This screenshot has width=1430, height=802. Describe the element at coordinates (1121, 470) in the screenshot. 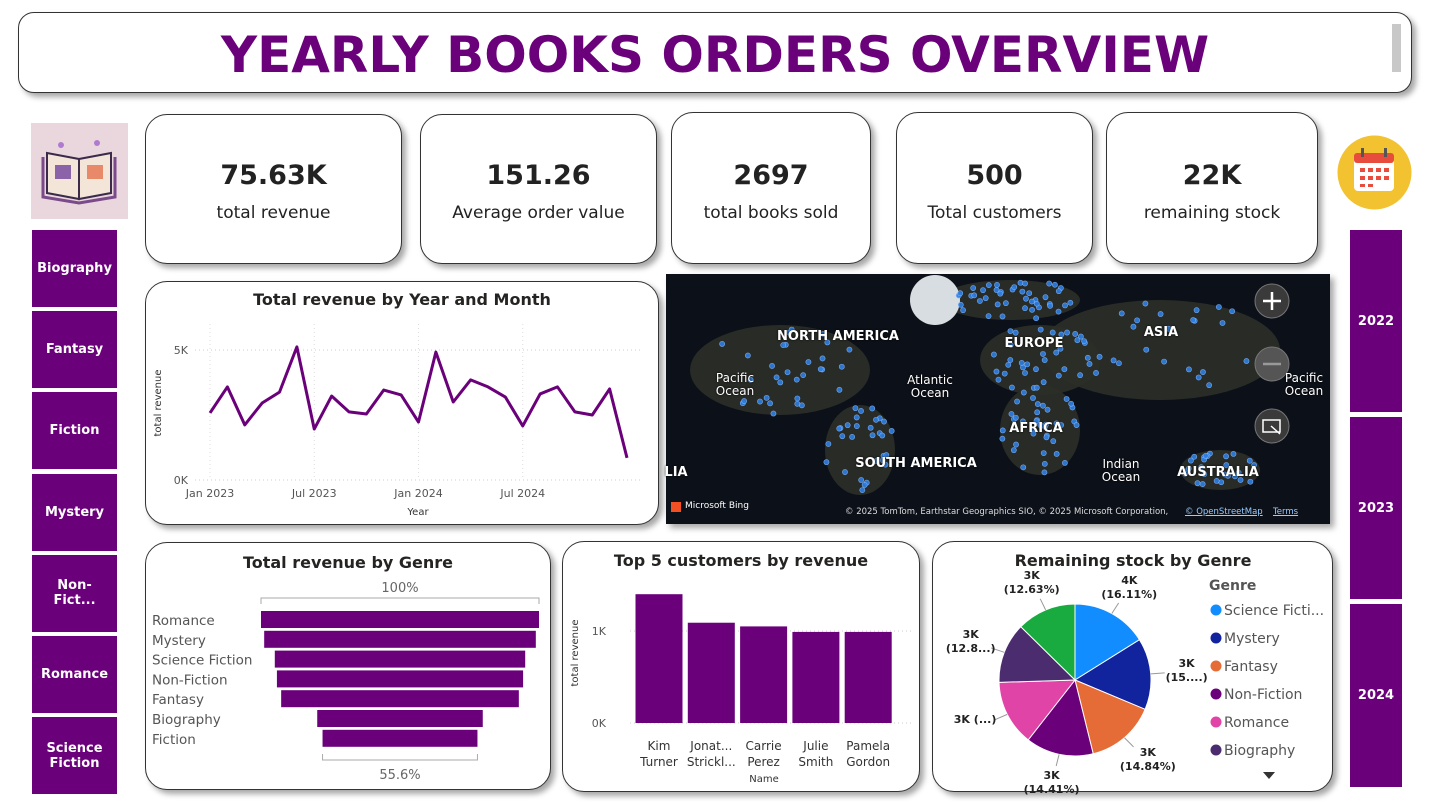

I see `map-label: Indian Ocean` at that location.